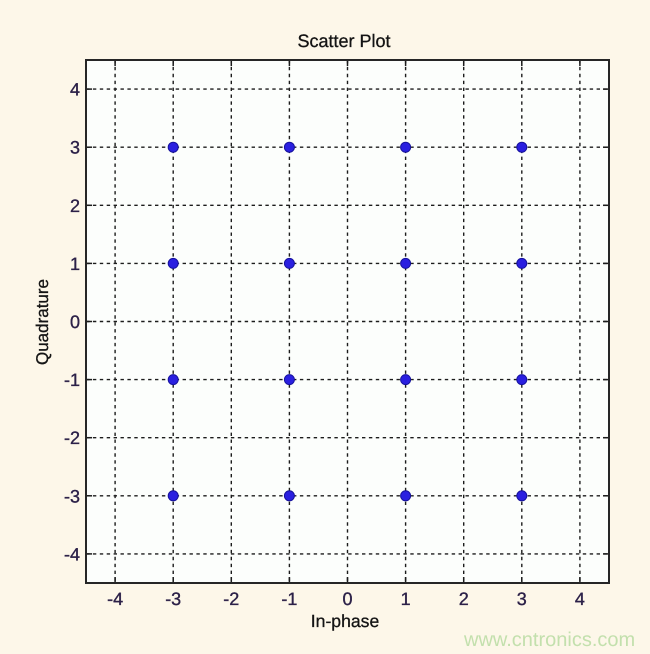 This screenshot has height=654, width=650. I want to click on svg-text: www.cntronics.com, so click(549, 640).